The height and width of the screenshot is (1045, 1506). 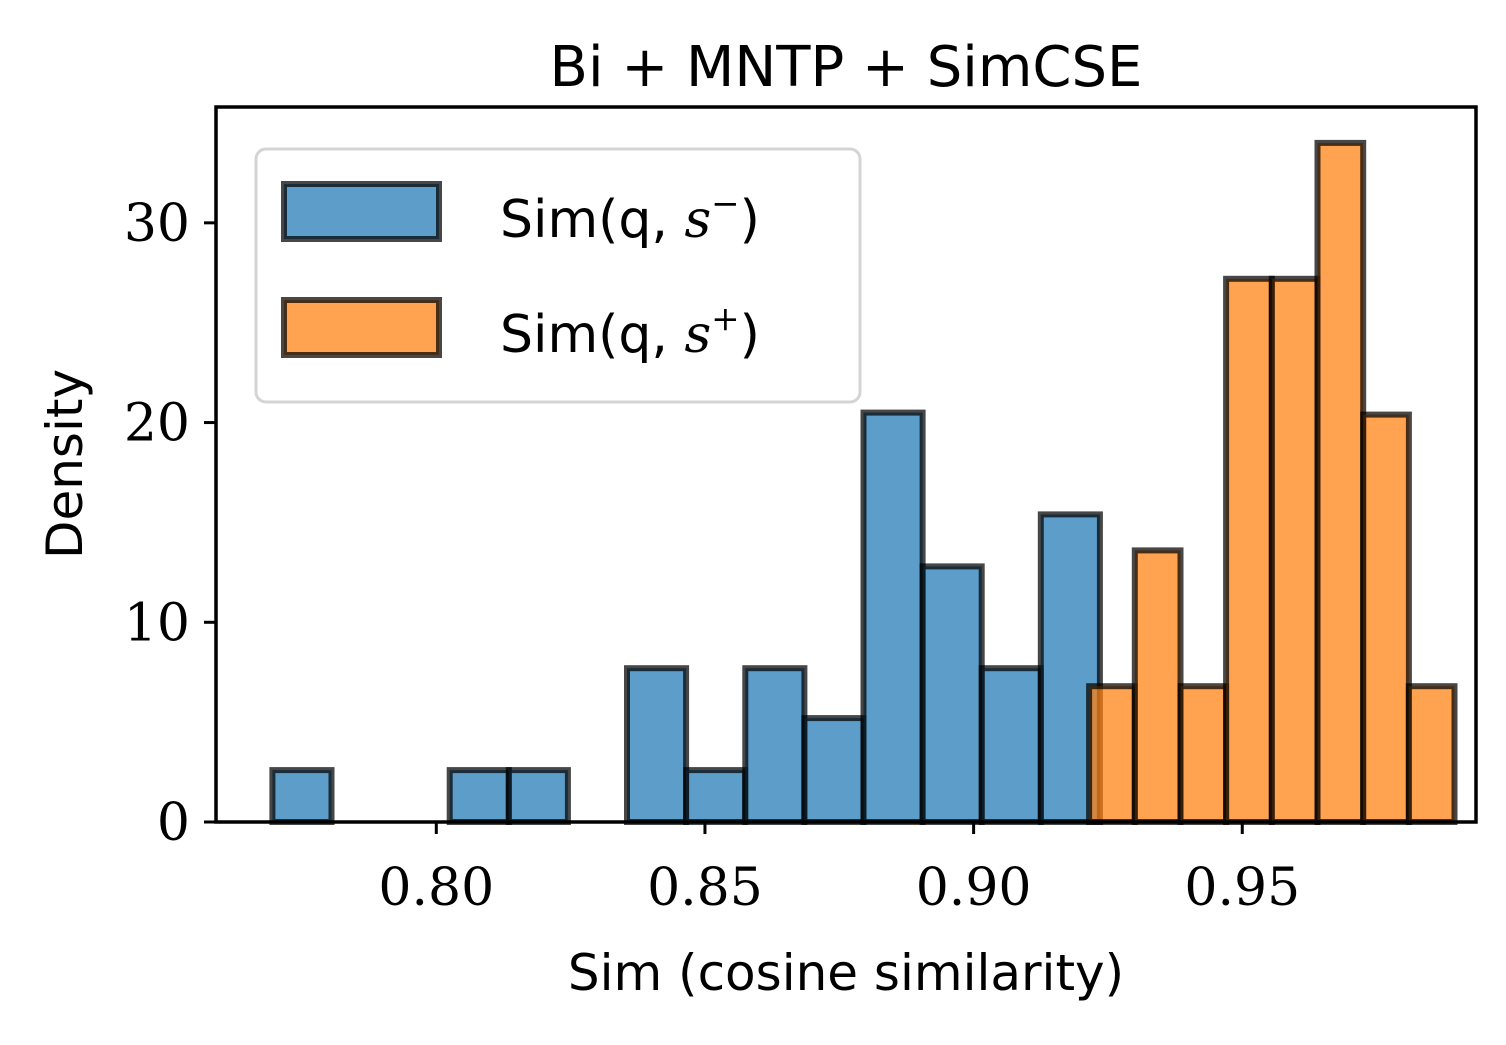 What do you see at coordinates (1242, 888) in the screenshot?
I see `x-tick-label-3: 0.95` at bounding box center [1242, 888].